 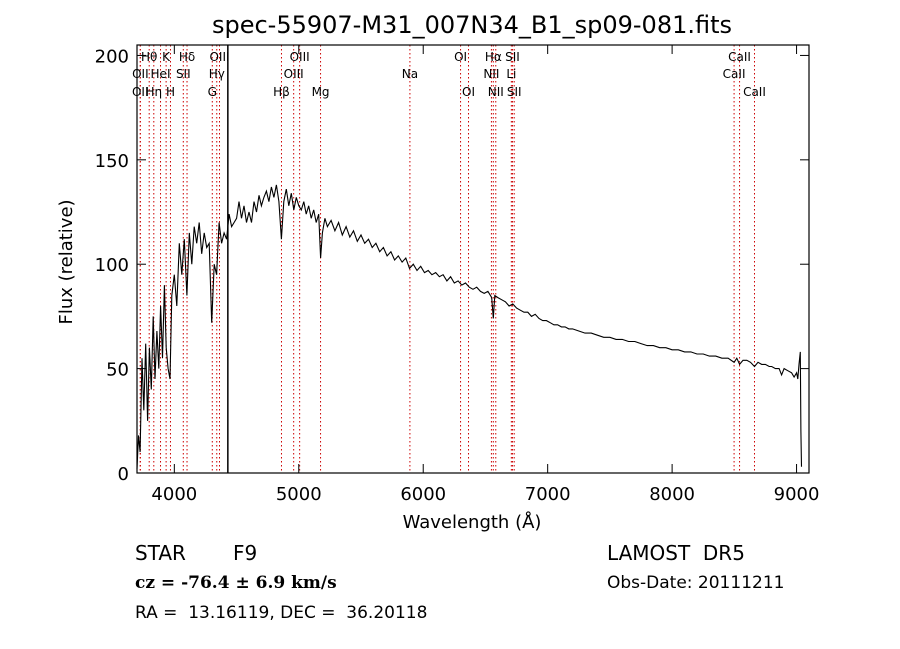 What do you see at coordinates (66, 261) in the screenshot?
I see `y-axis-label: Flux (relative)` at bounding box center [66, 261].